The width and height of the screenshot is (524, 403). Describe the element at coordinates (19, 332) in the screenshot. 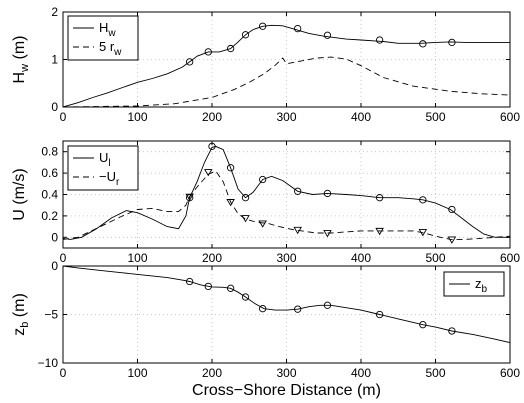

I see `y-axis-label-main: z` at that location.